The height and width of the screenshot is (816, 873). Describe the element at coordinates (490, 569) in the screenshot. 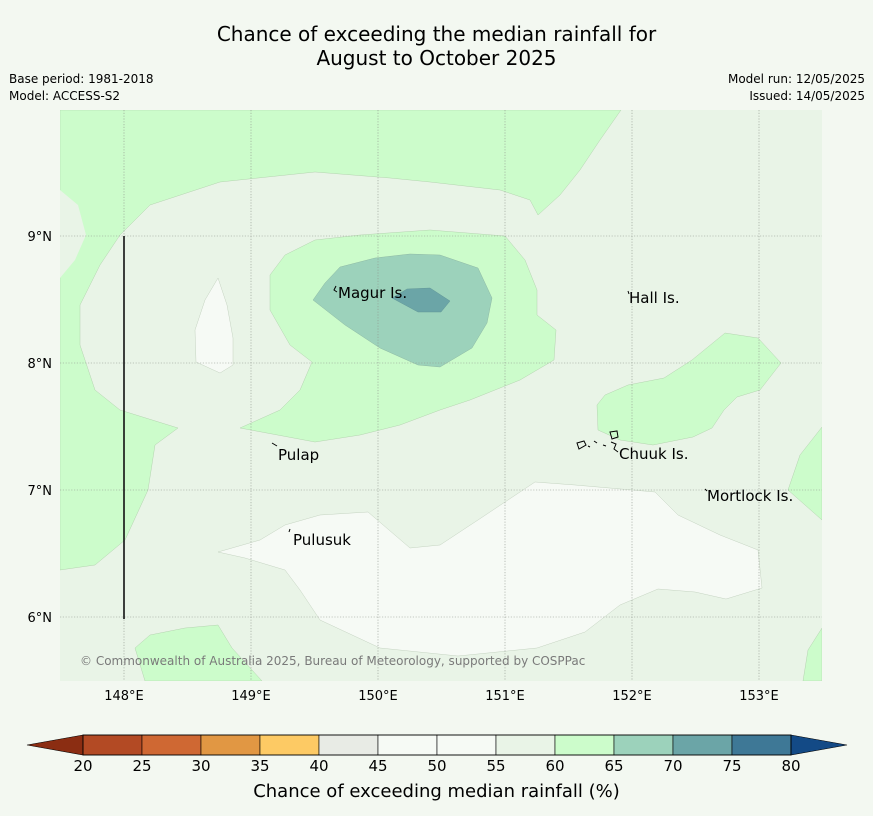

I see `contour-50-55-south` at that location.